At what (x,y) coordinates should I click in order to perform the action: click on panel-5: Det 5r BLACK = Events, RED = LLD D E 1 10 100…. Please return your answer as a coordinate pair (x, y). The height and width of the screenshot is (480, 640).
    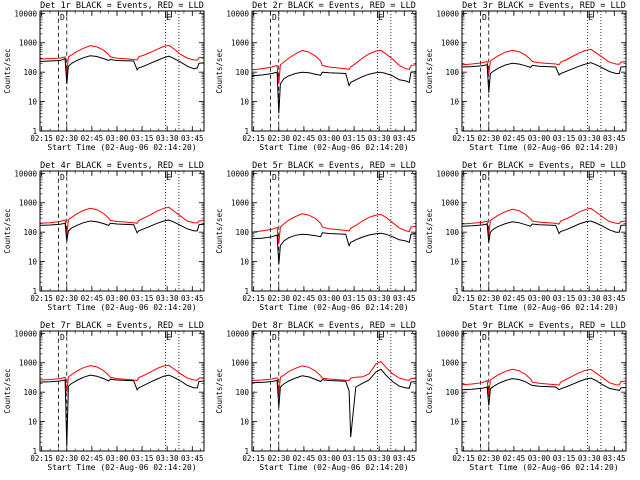
    Looking at the image, I should click on (316, 236).